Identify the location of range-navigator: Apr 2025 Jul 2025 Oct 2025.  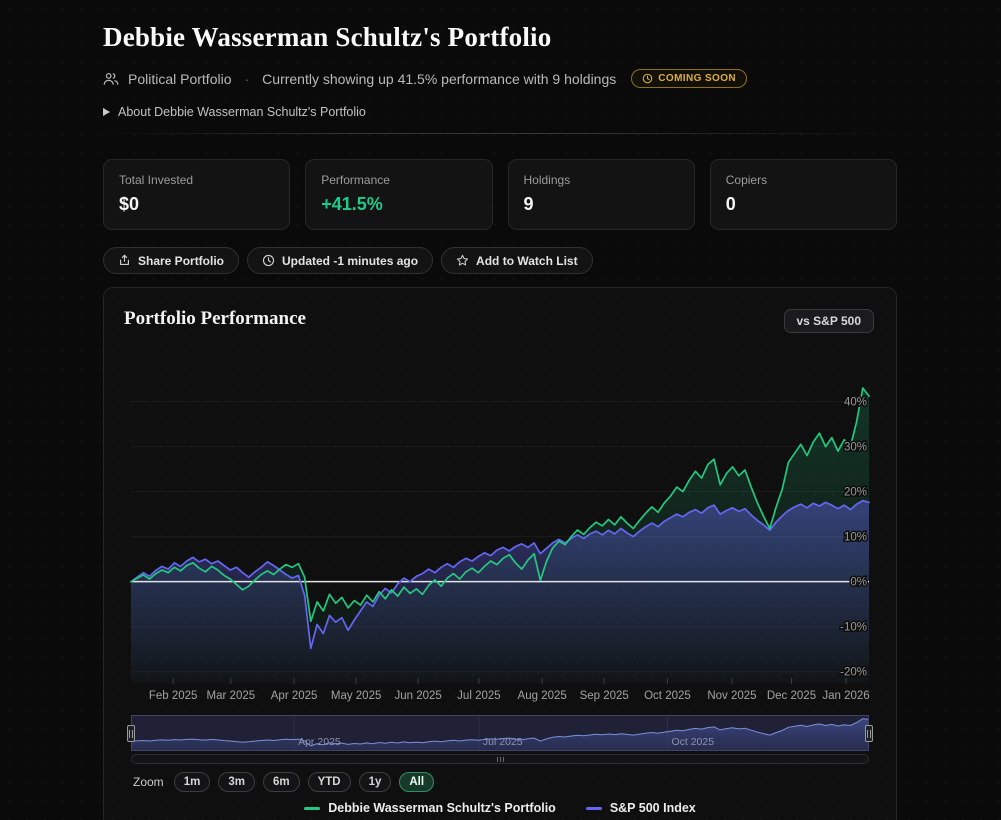
(500, 733).